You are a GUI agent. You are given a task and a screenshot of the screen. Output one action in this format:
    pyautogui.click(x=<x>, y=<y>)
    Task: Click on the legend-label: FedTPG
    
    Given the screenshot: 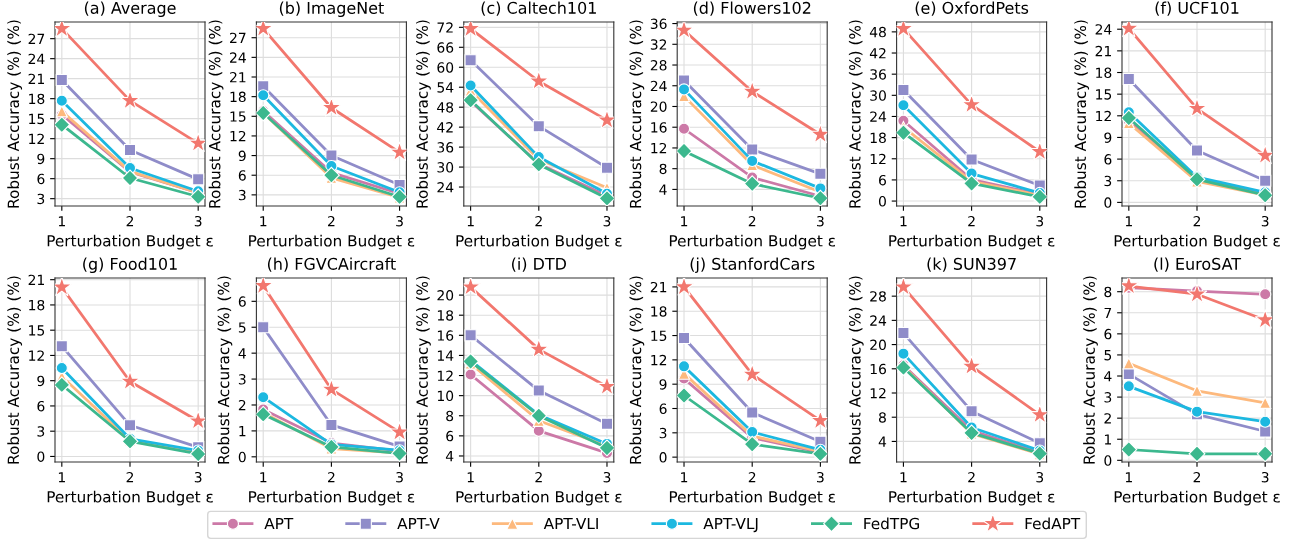 What is the action you would take?
    pyautogui.click(x=891, y=523)
    